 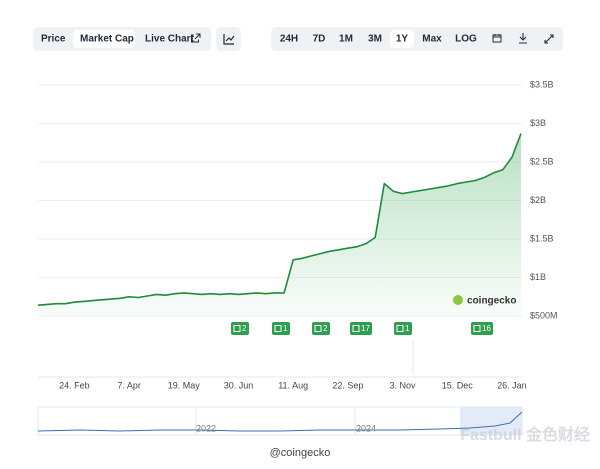 What do you see at coordinates (206, 428) in the screenshot?
I see `navigator-label: 2022` at bounding box center [206, 428].